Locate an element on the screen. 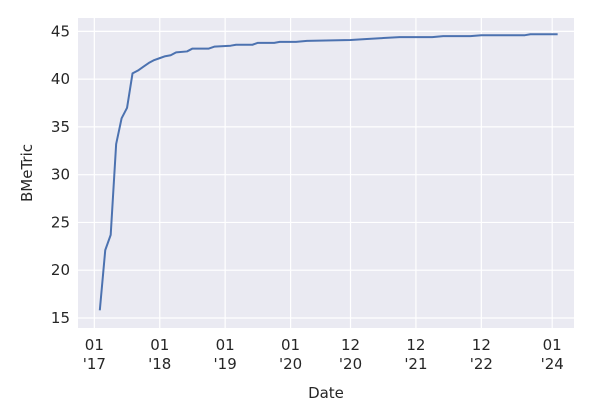  x-tick-label: 12'21 is located at coordinates (415, 354).